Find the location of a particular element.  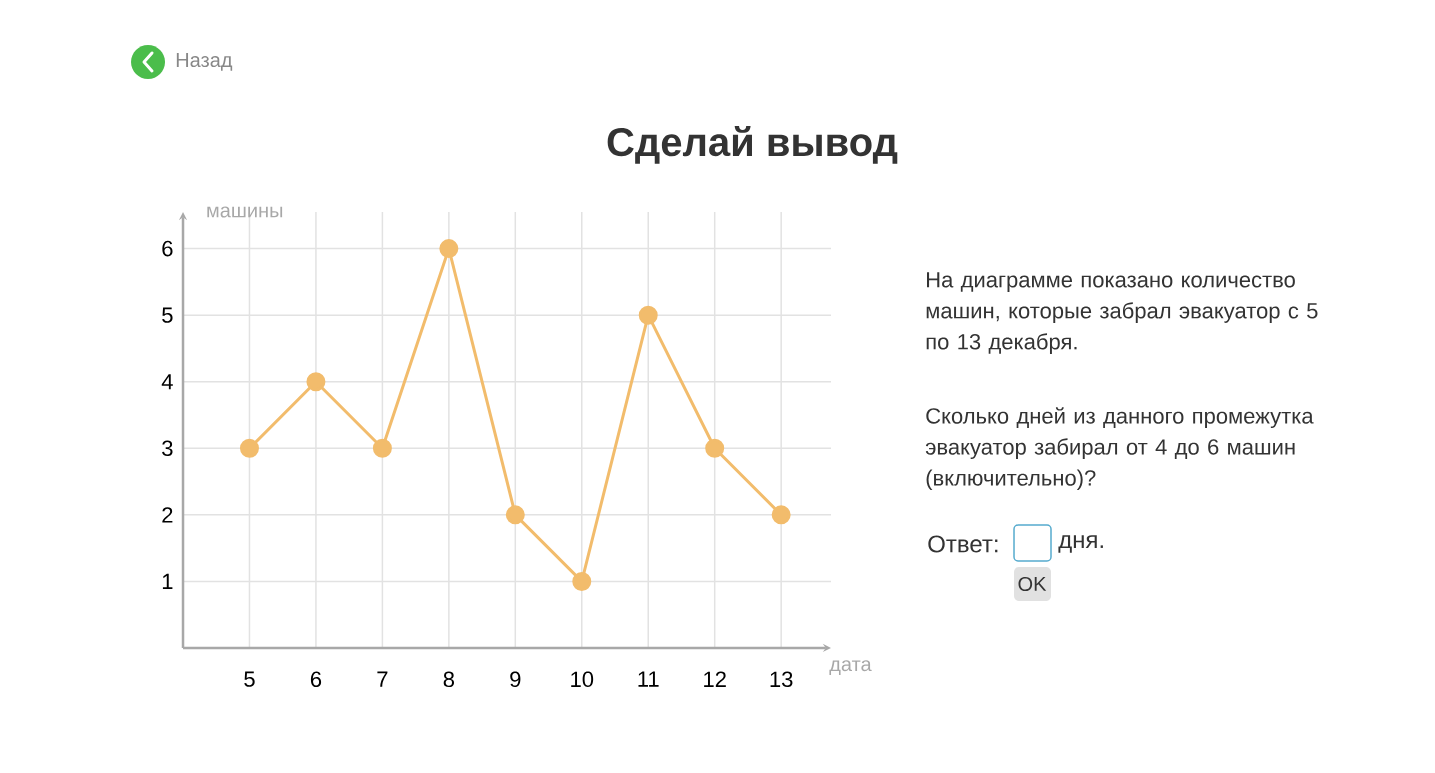

text: OK is located at coordinates (1032, 584).